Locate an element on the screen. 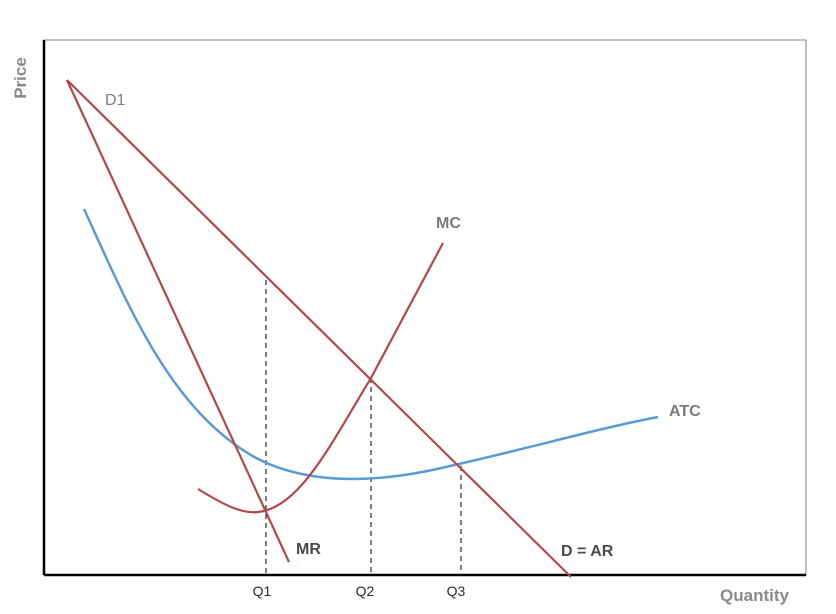  q3-tick-label: Q3 is located at coordinates (456, 591).